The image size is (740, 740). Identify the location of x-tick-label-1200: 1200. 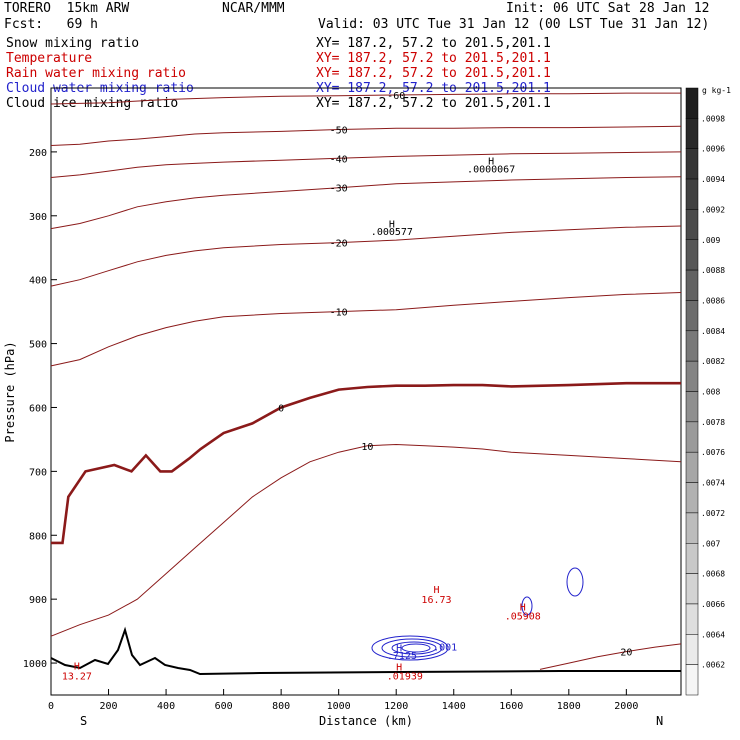
(396, 706).